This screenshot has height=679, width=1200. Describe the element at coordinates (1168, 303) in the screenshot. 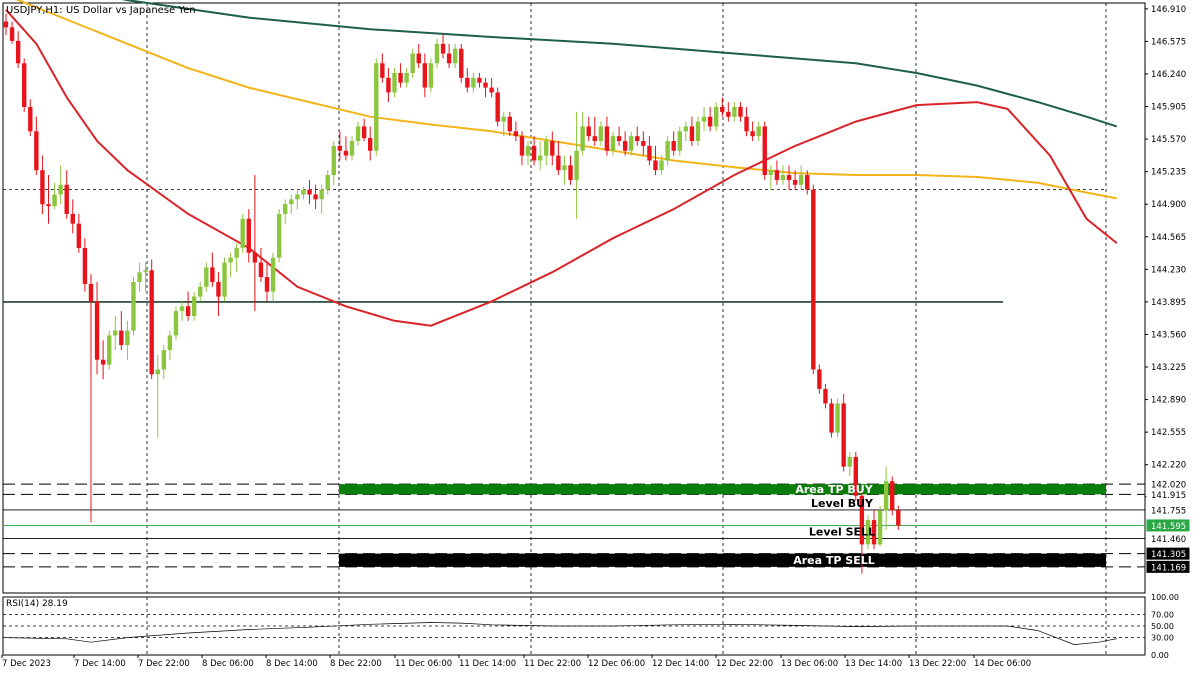

I see `price-tick-label: 143.895` at that location.